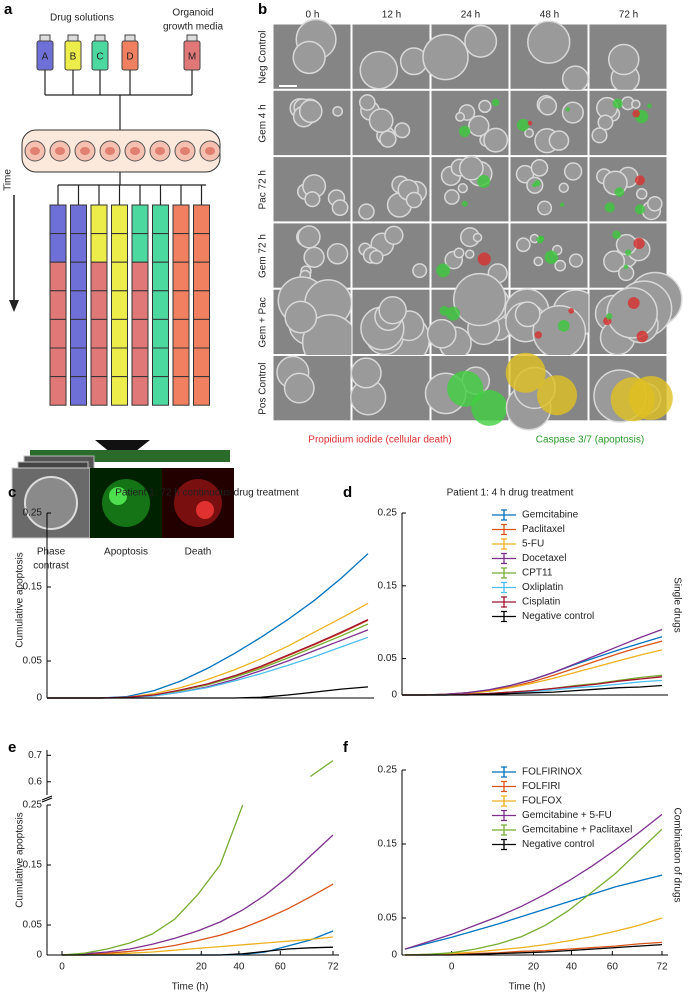 The height and width of the screenshot is (995, 688). Describe the element at coordinates (118, 496) in the screenshot. I see `apoptosis-signal` at that location.